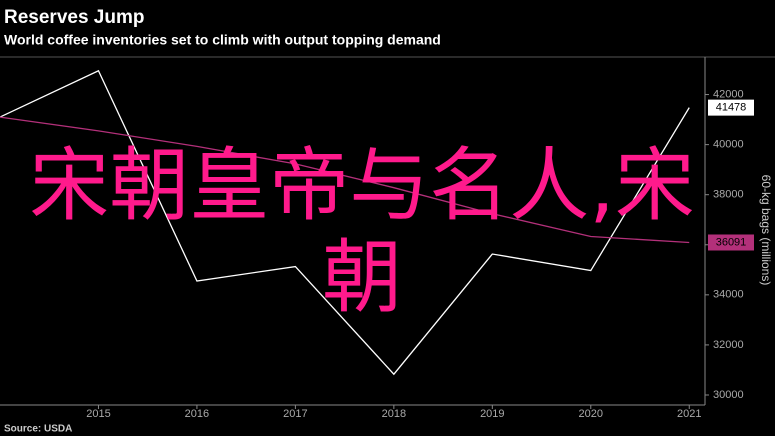 The width and height of the screenshot is (775, 436). Describe the element at coordinates (98, 414) in the screenshot. I see `x-tick-label: 2015` at that location.